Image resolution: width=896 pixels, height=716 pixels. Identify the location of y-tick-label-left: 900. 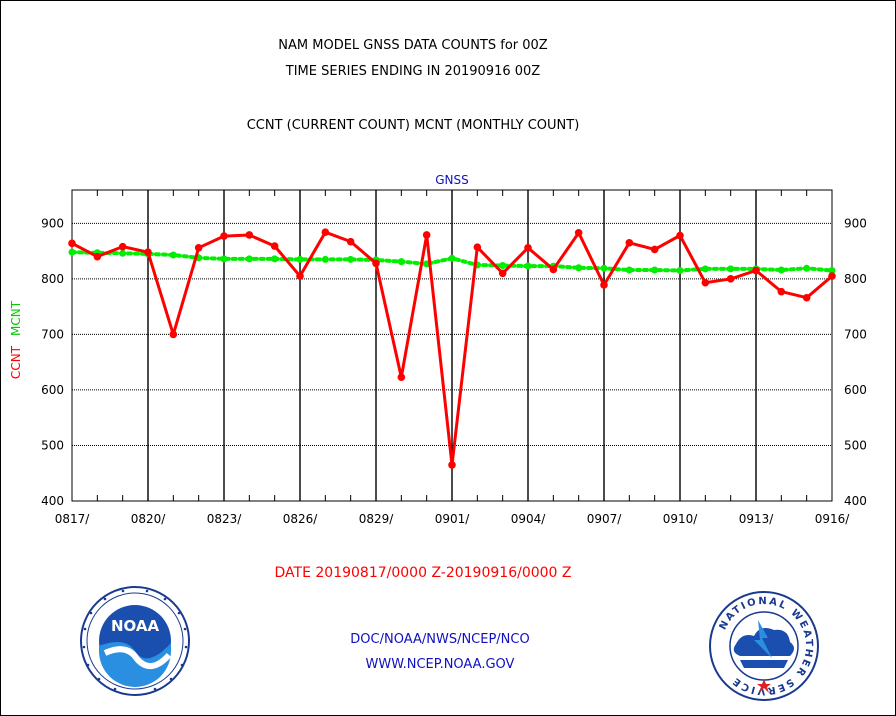
(52, 223).